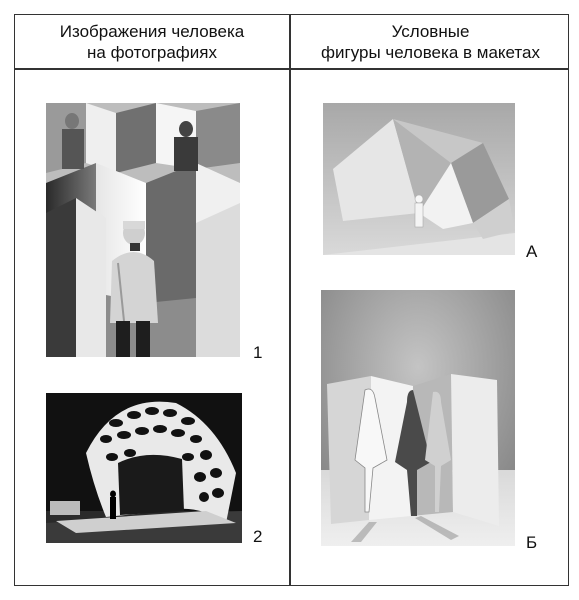 This screenshot has width=579, height=600. What do you see at coordinates (152, 52) in the screenshot?
I see `header-left-line2: на фотографиях` at bounding box center [152, 52].